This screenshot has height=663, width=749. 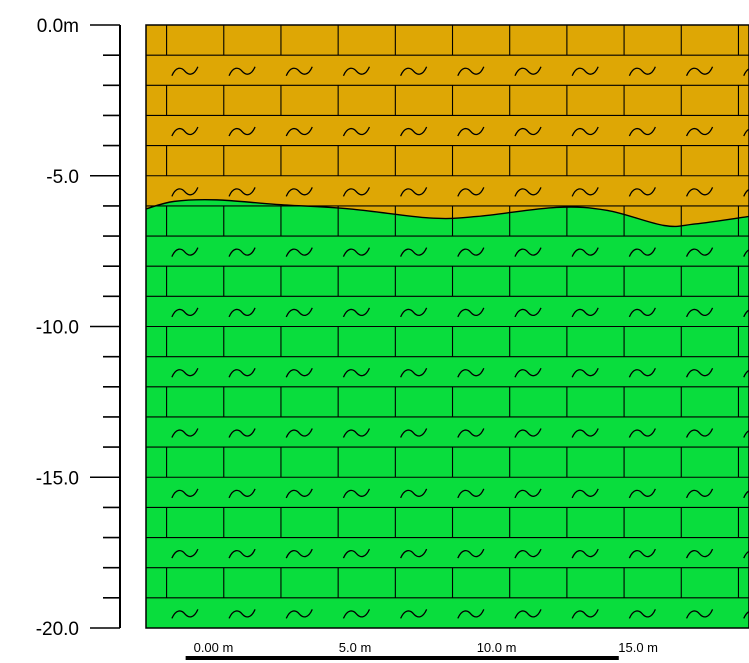 I want to click on scale-label: 15.0 m, so click(x=638, y=647).